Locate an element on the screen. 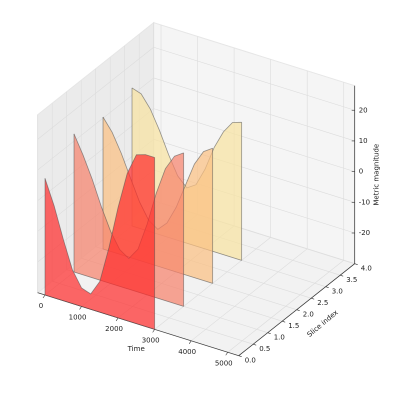 The height and width of the screenshot is (404, 400). slice-curve is located at coordinates (99, 224).